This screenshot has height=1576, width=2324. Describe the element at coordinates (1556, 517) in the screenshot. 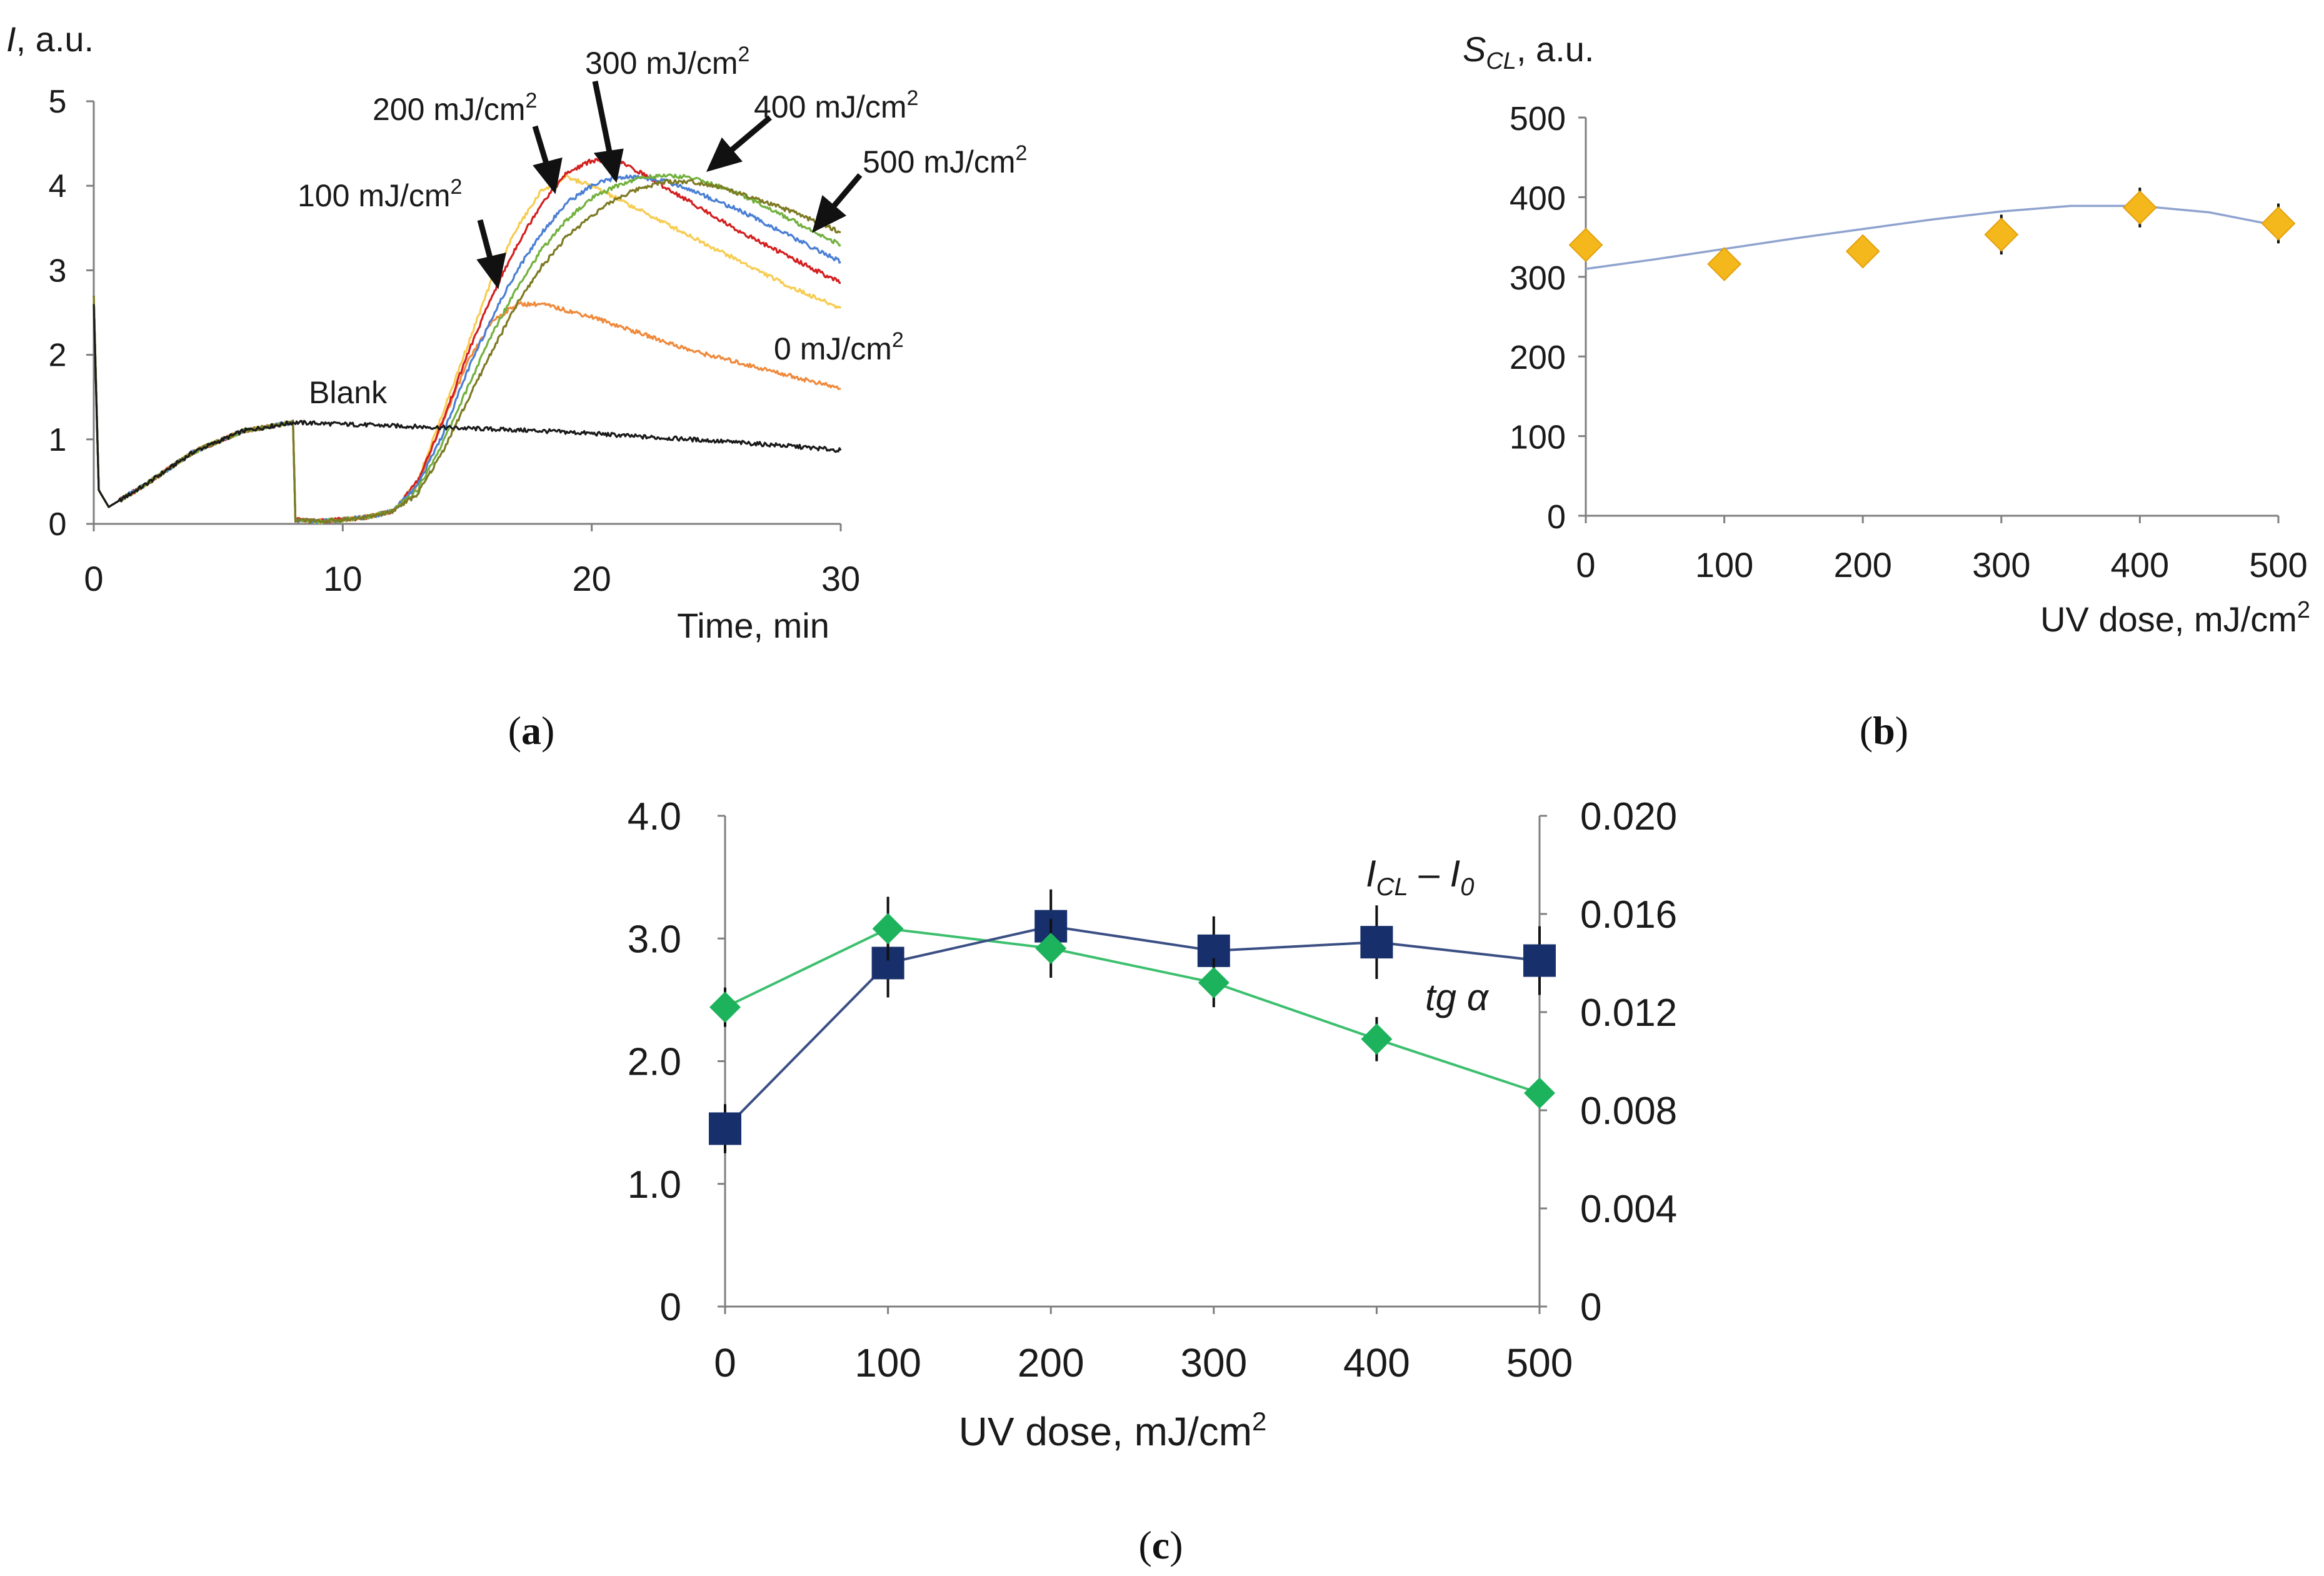

I see `panel-b-y-tick-label: 0` at that location.